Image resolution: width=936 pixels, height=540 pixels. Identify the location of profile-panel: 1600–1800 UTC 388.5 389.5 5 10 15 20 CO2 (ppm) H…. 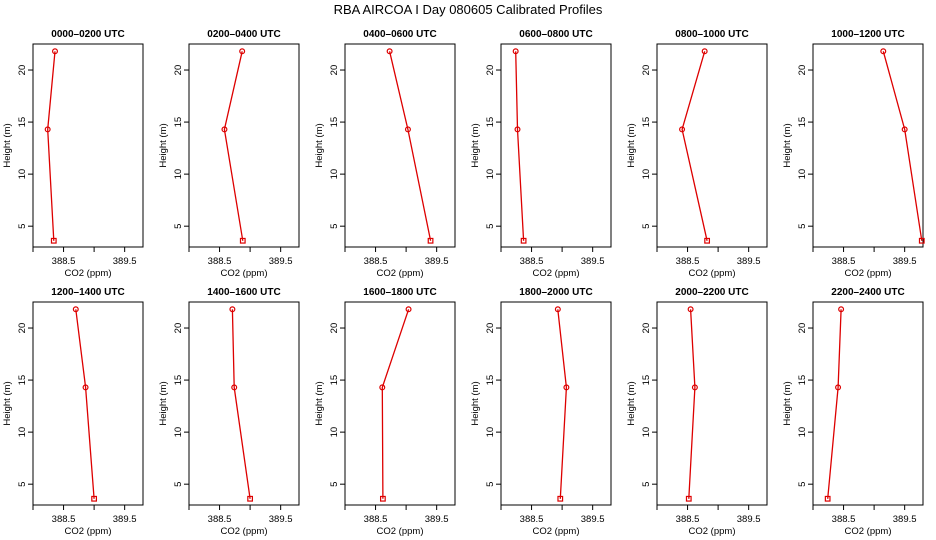
(385, 412).